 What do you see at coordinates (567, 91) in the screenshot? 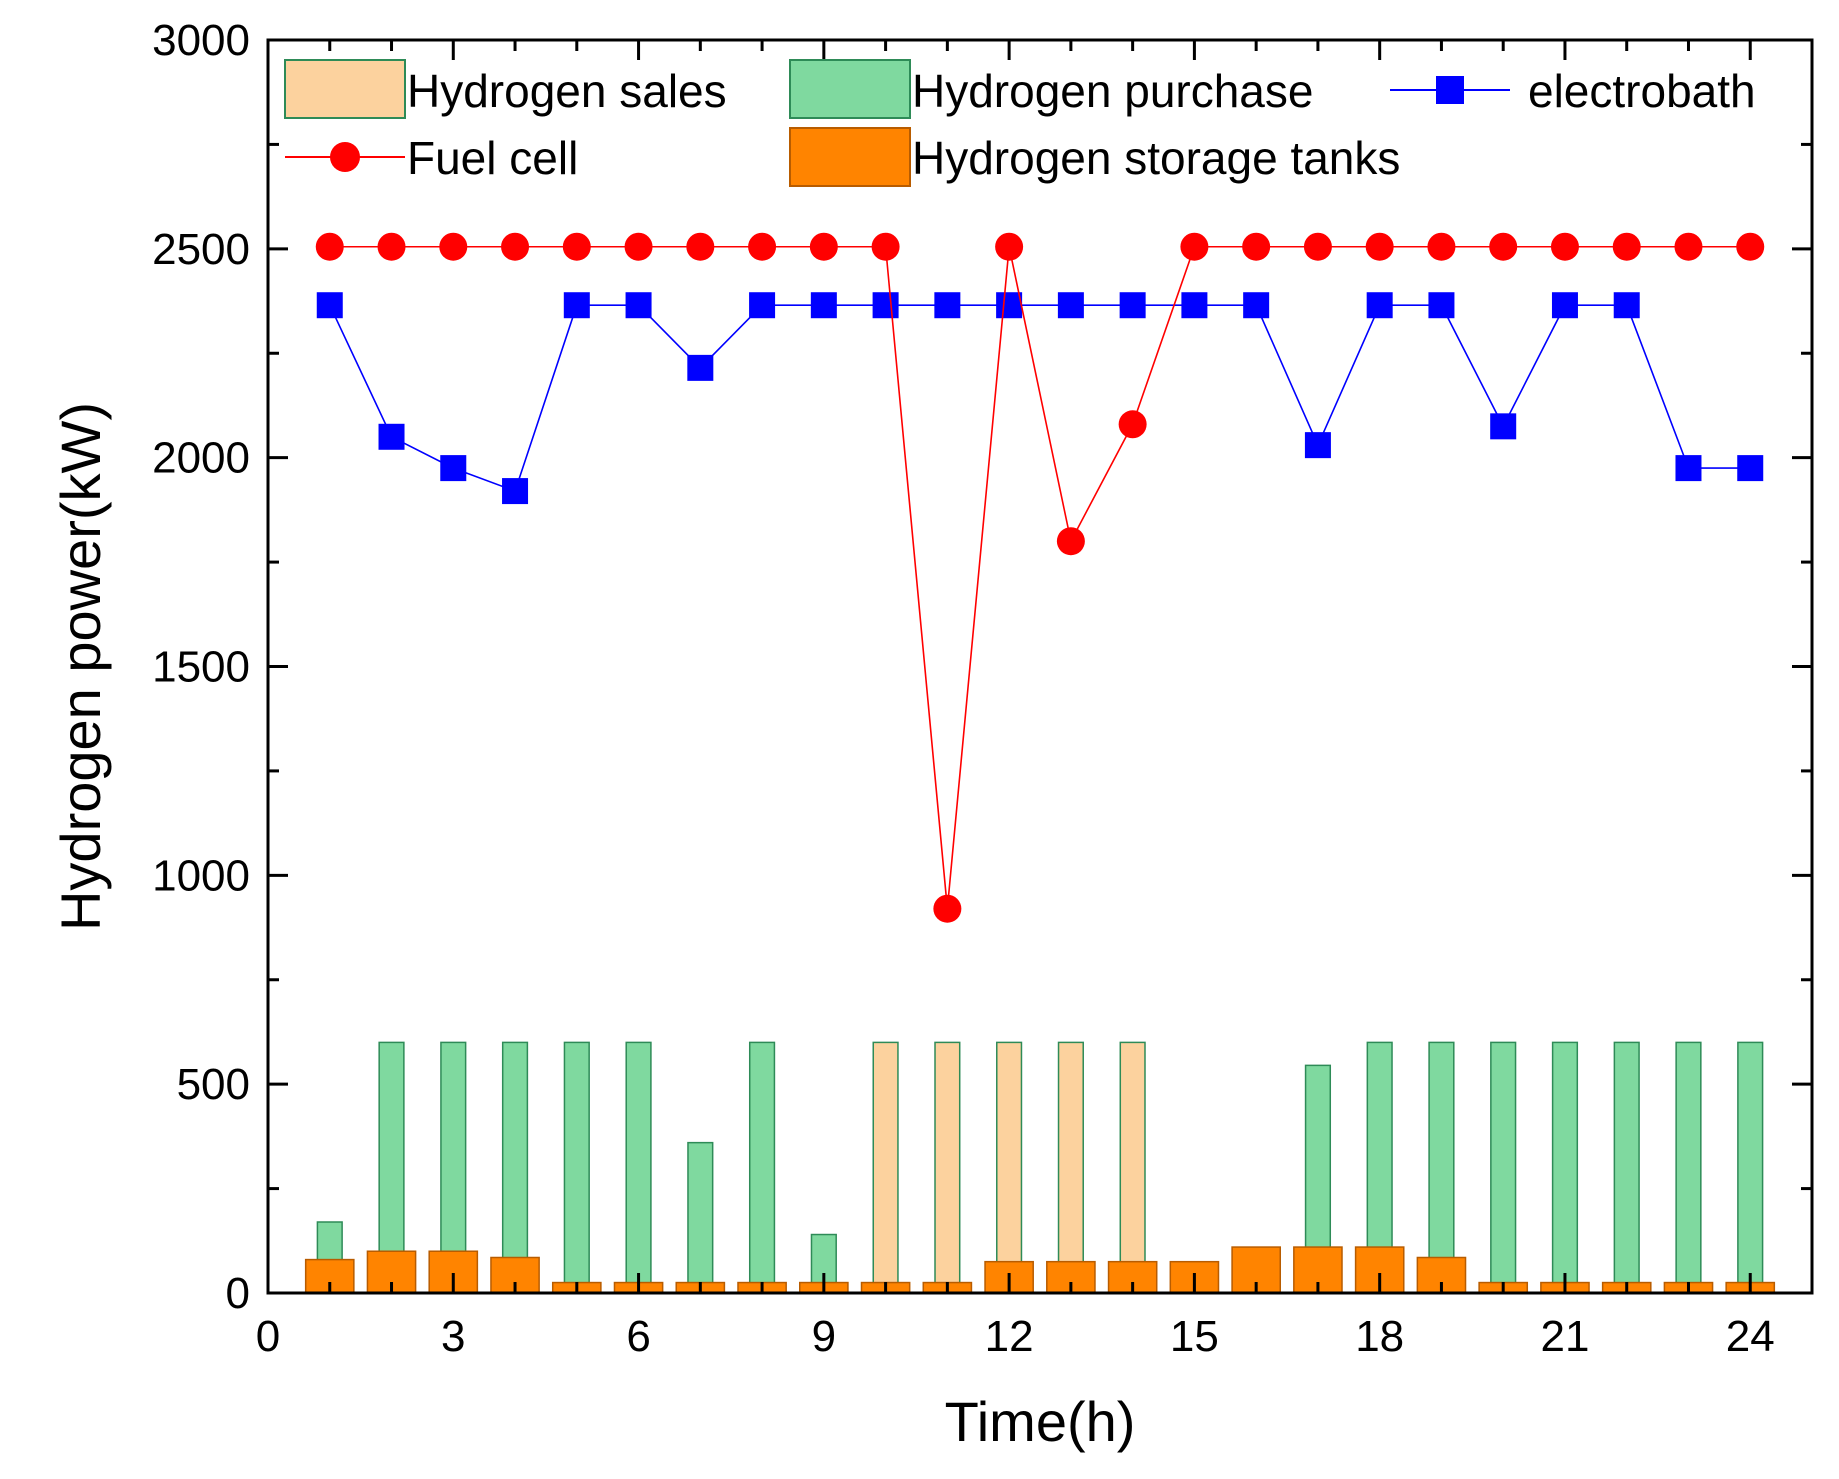
I see `legend-label-hydrogen-sales: Hydrogen sales` at bounding box center [567, 91].